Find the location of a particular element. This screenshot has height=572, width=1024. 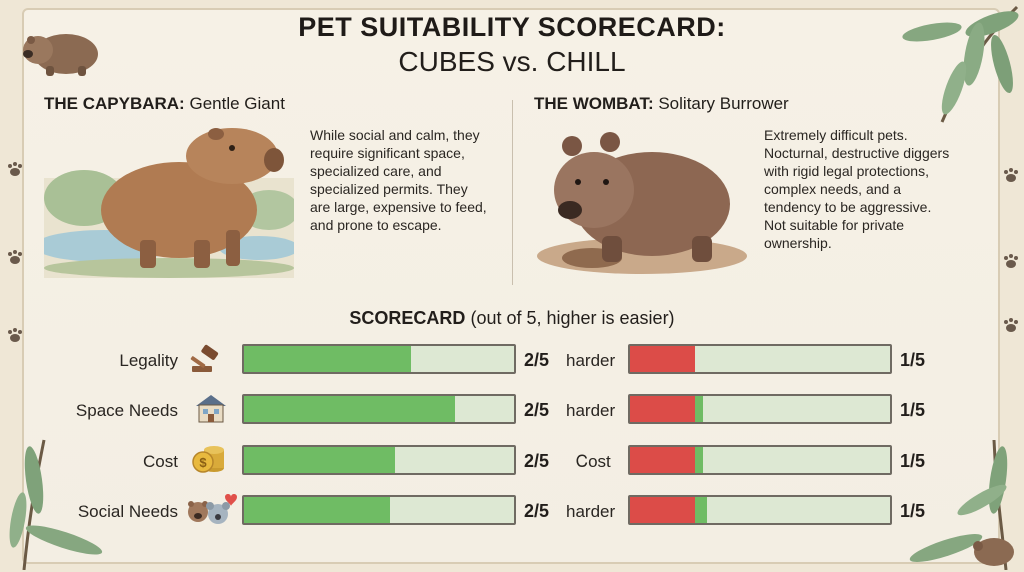

capybara-bar-cost is located at coordinates (379, 460).